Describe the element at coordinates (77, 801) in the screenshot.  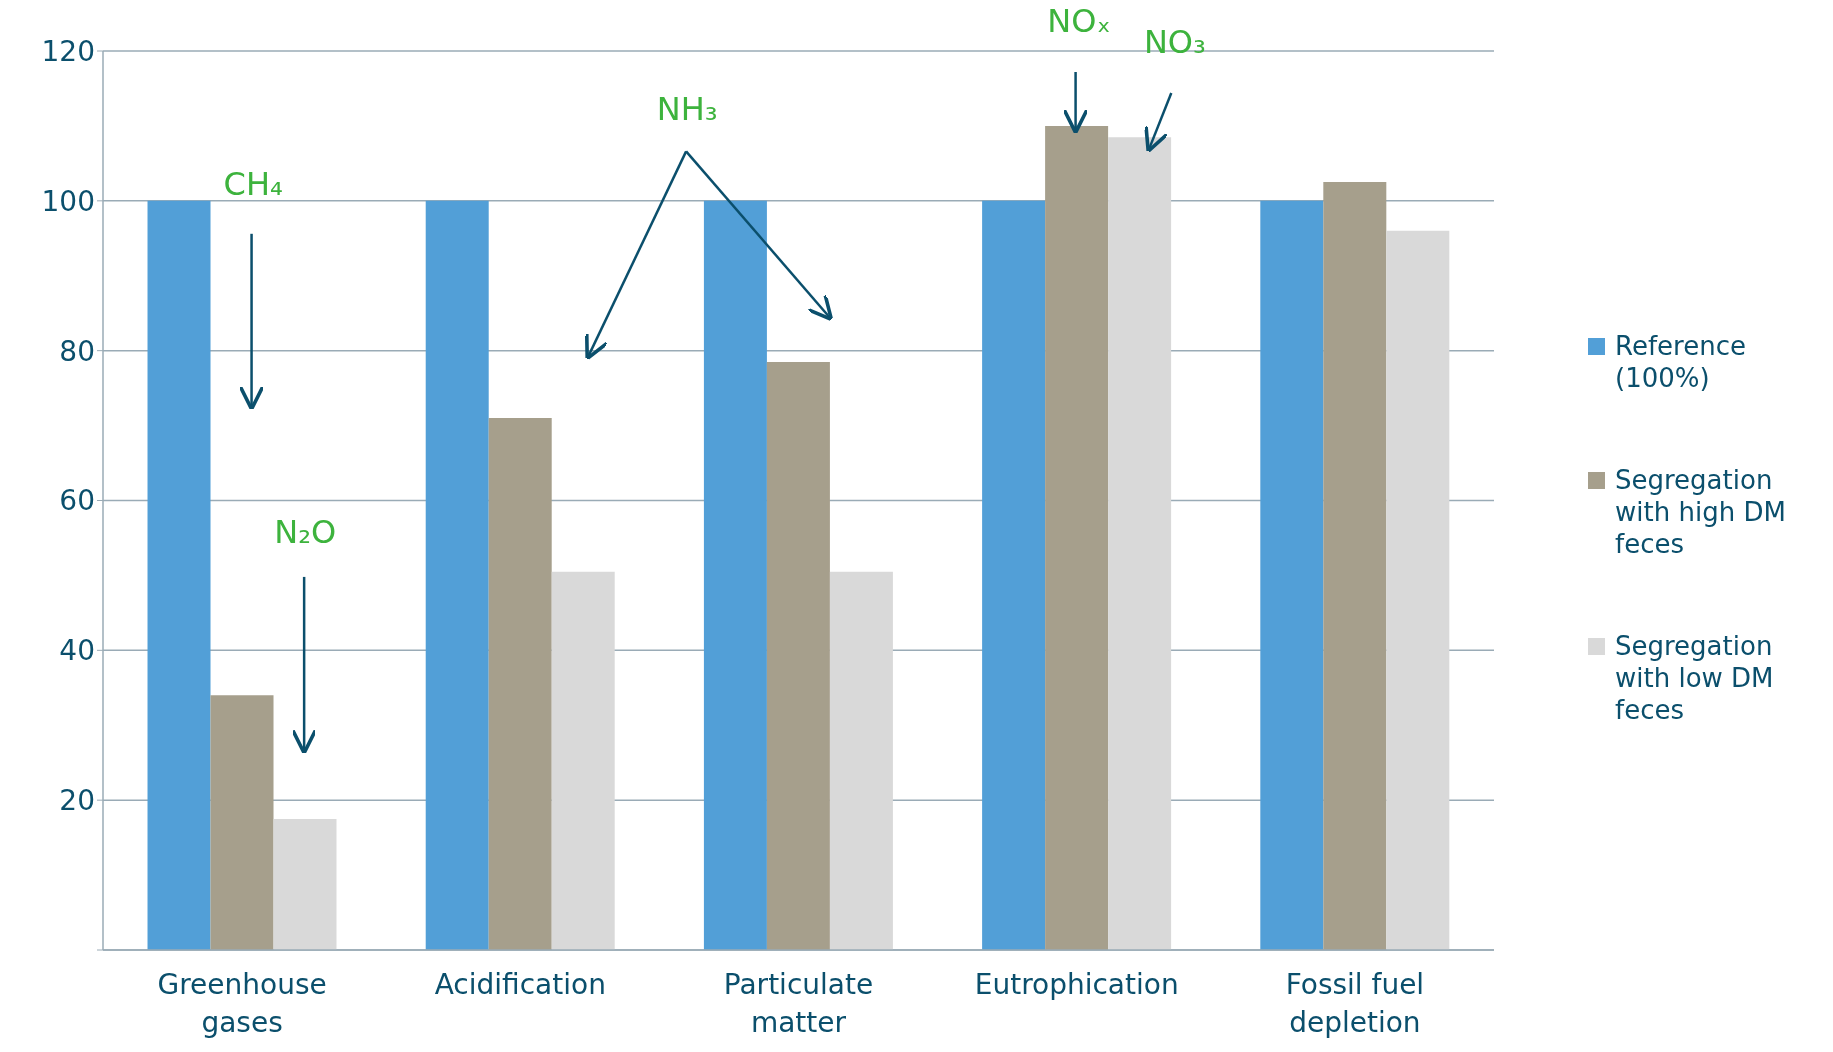
I see `y-tick-label: 20` at that location.